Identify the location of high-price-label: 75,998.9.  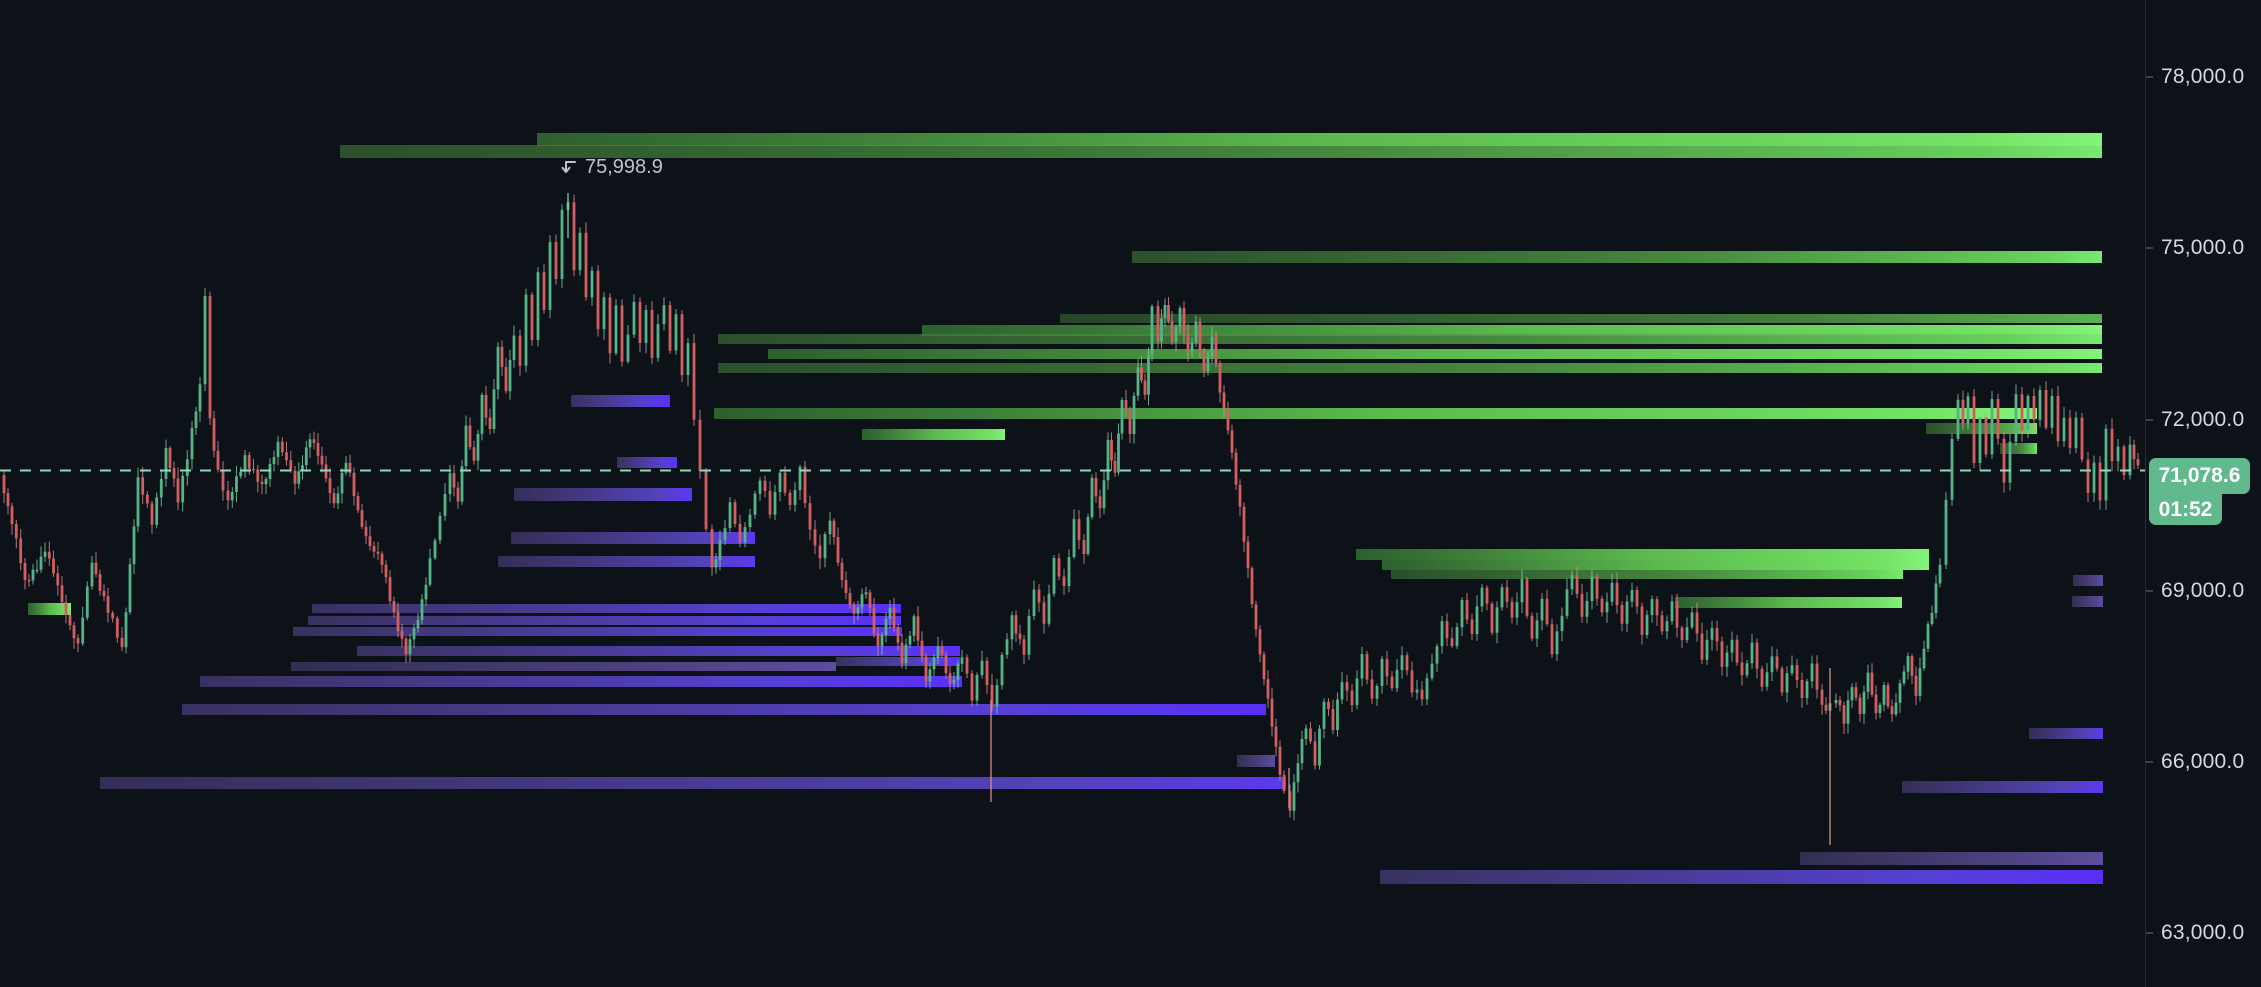
(610, 167).